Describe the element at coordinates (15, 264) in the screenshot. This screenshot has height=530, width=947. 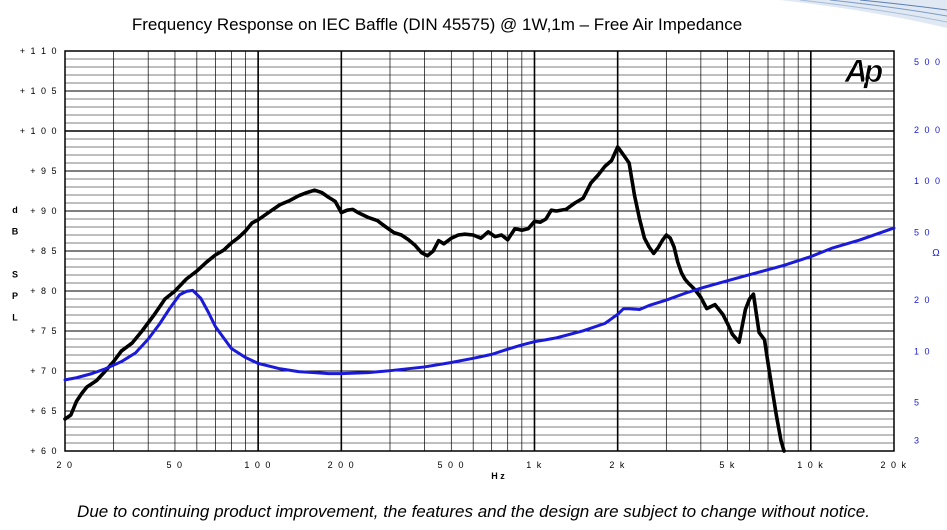
I see `y-left-axis-label: d B S P L` at that location.